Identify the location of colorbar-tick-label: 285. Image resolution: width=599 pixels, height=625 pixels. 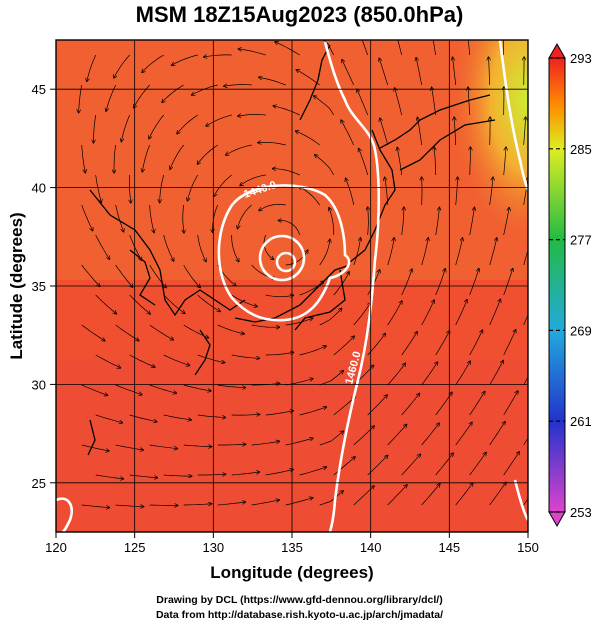
(581, 149).